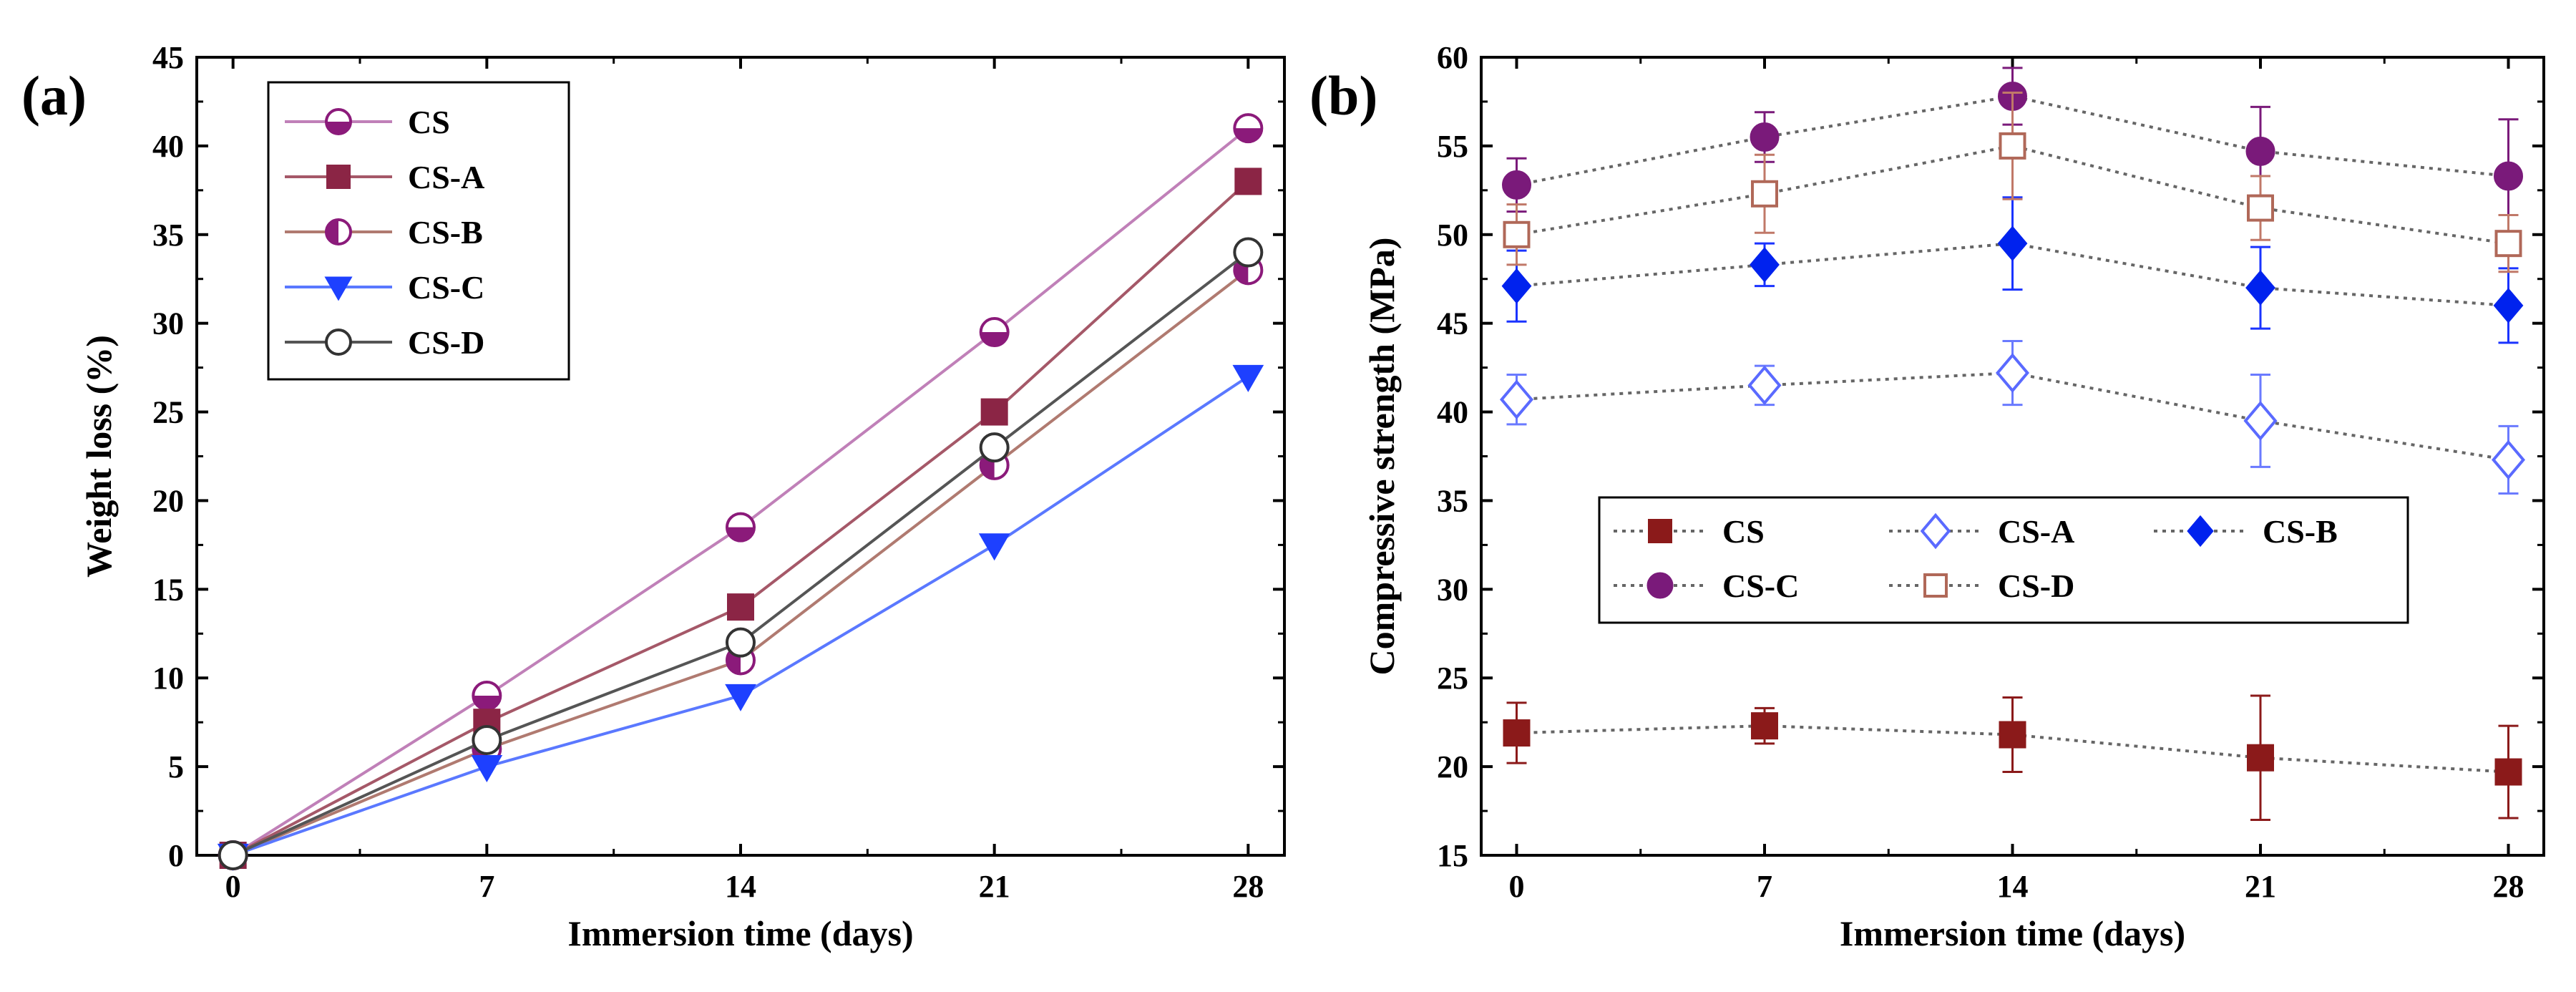 This screenshot has height=992, width=2576. Describe the element at coordinates (2012, 757) in the screenshot. I see `series-cs` at that location.